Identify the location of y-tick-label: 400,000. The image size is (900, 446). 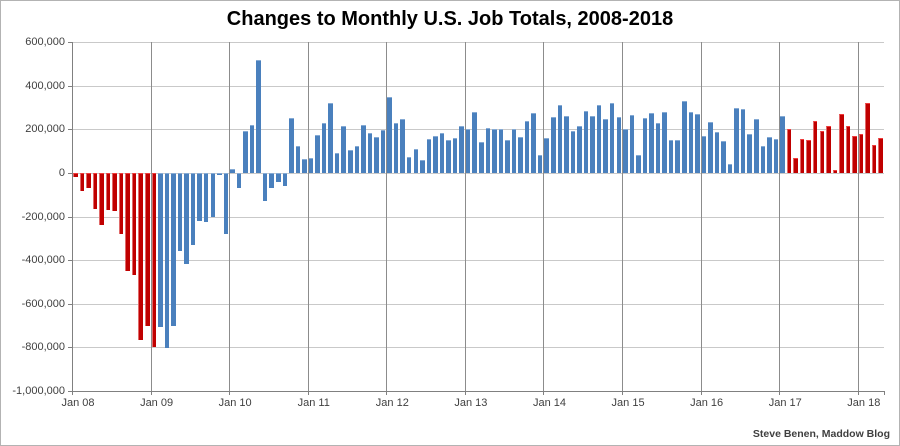
(45, 85).